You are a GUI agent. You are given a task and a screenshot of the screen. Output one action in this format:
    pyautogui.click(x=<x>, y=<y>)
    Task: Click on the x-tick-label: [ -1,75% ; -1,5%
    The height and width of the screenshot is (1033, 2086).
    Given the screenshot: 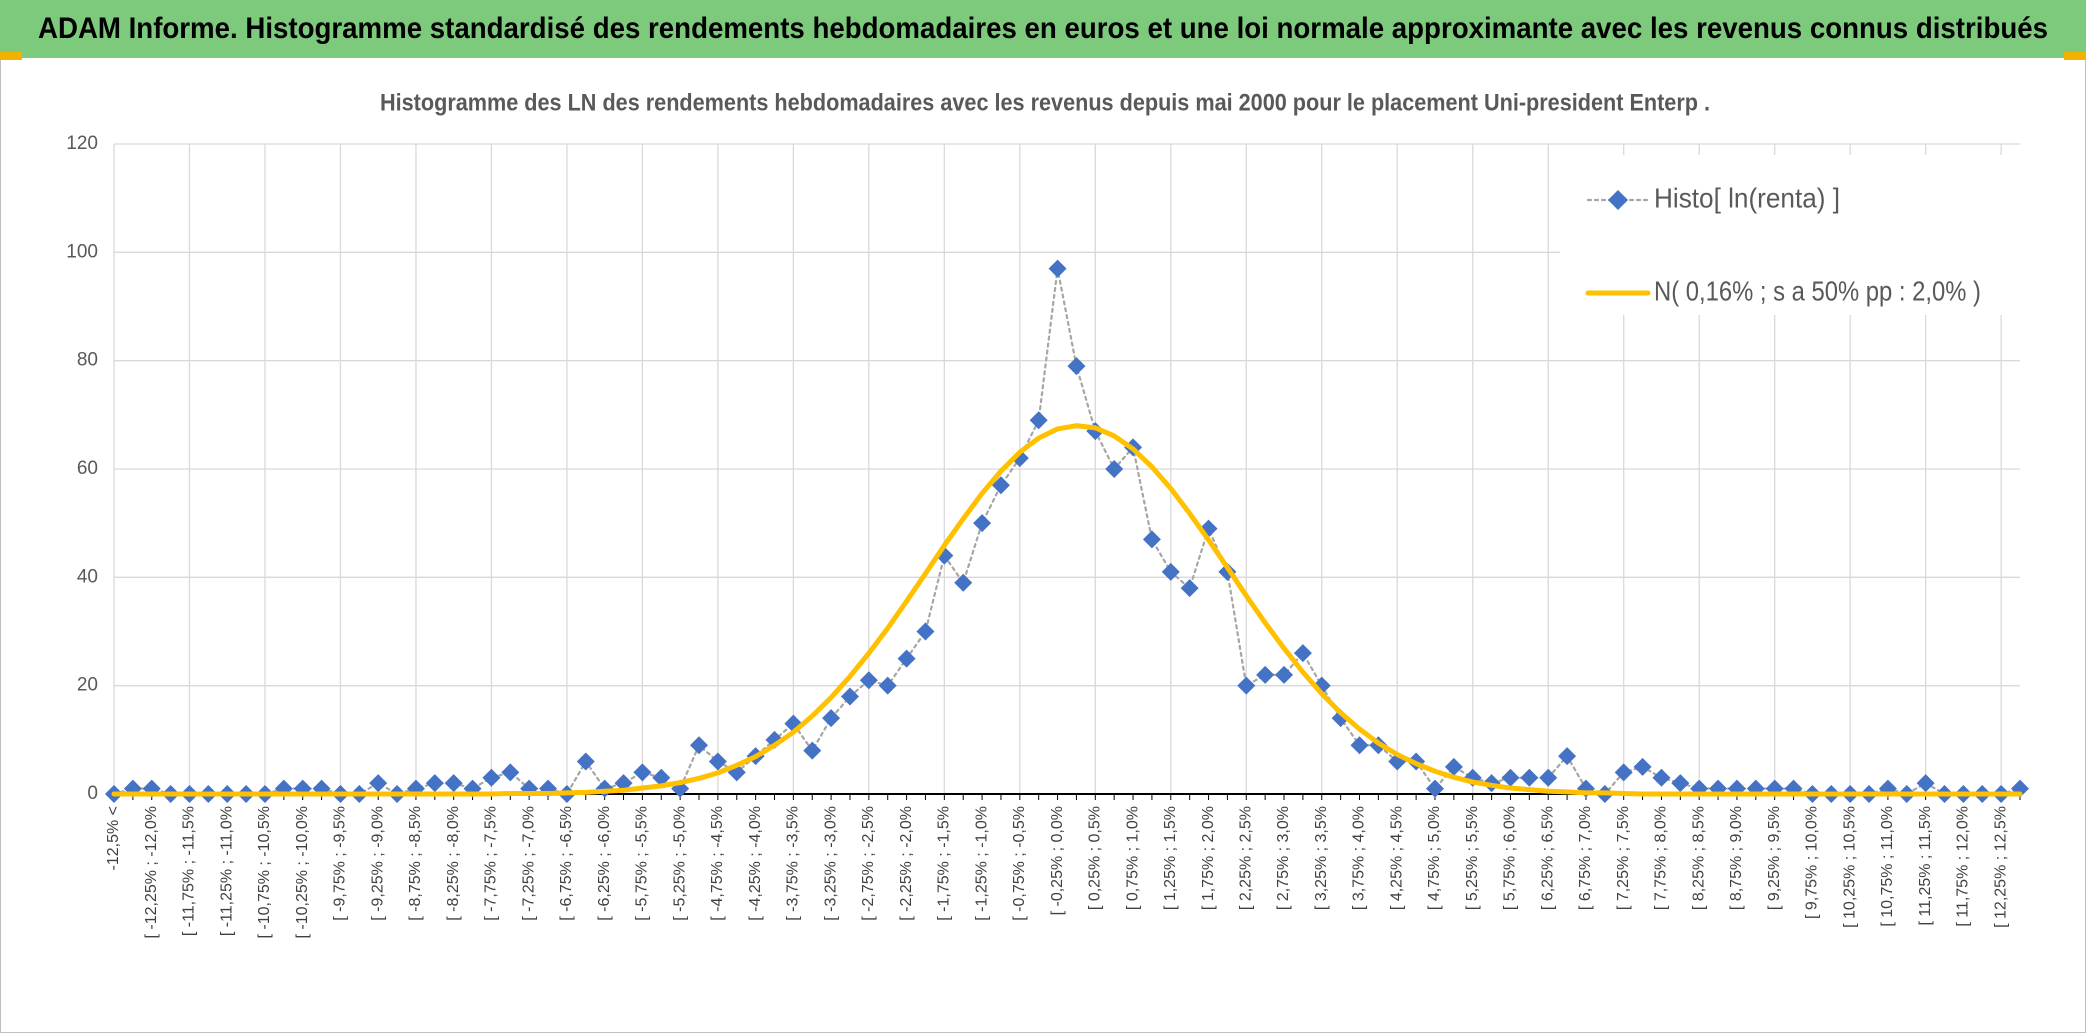 What is the action you would take?
    pyautogui.click(x=944, y=863)
    